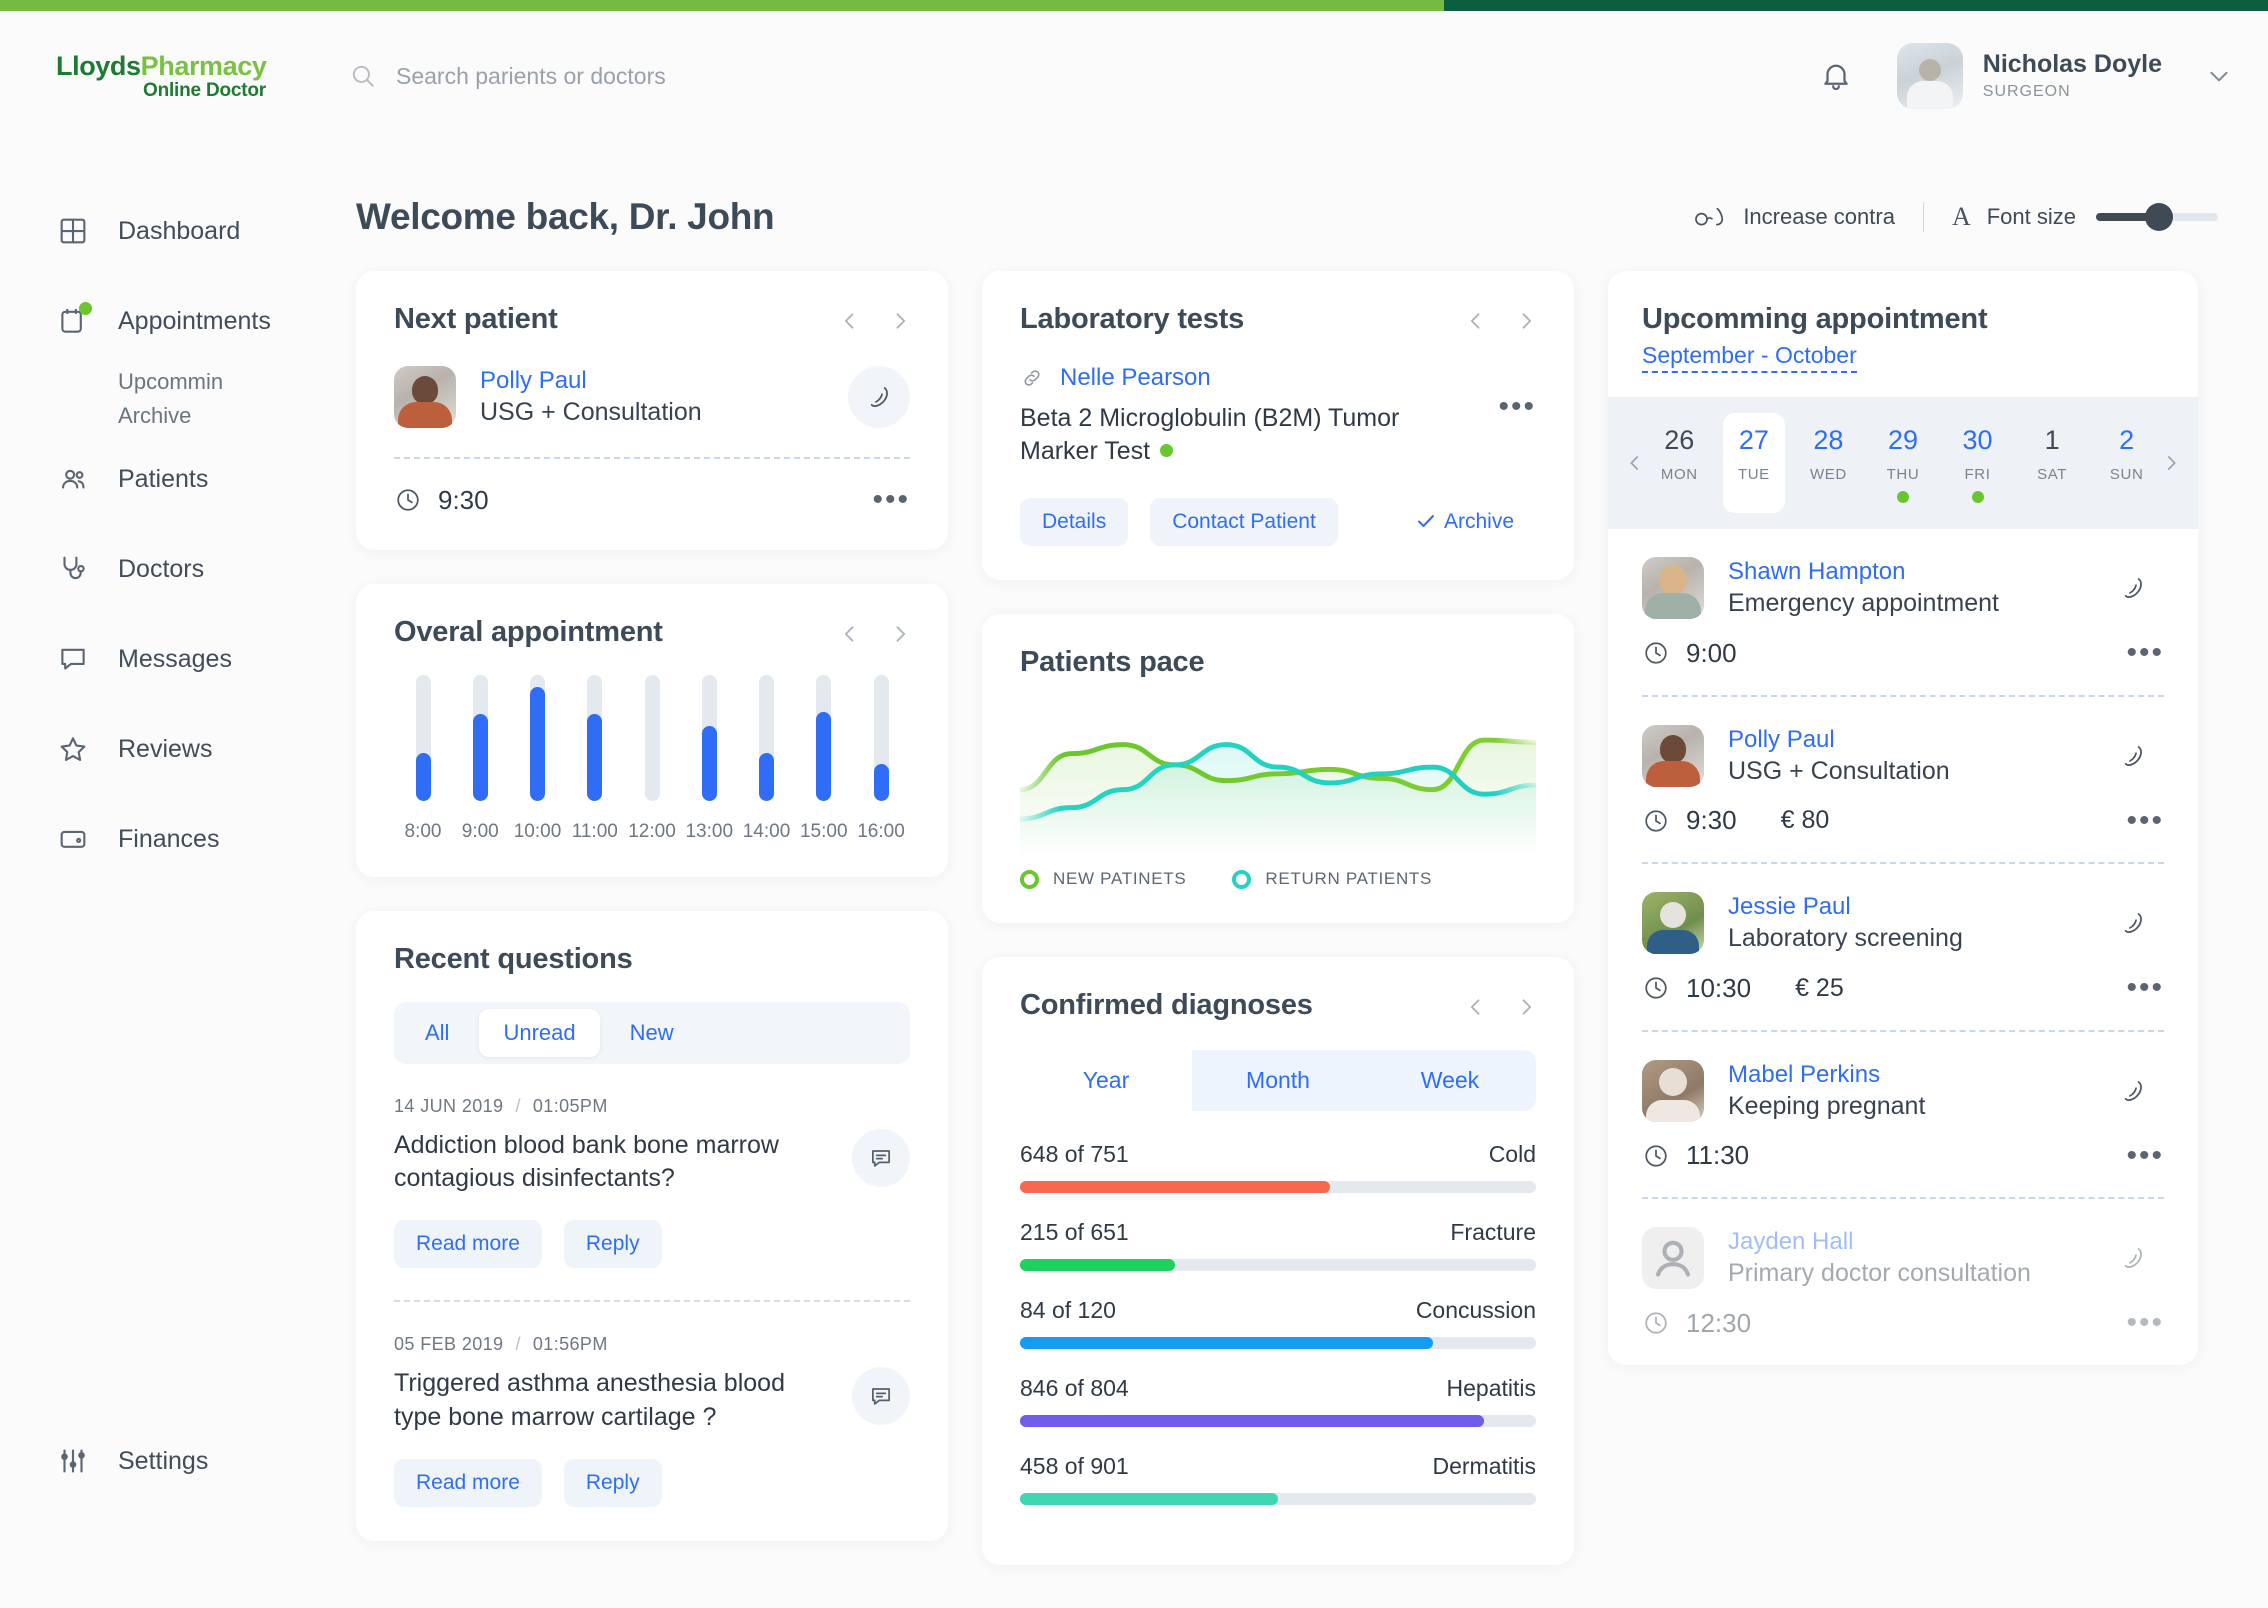 The height and width of the screenshot is (1608, 2268). I want to click on details-button: Details, so click(1074, 522).